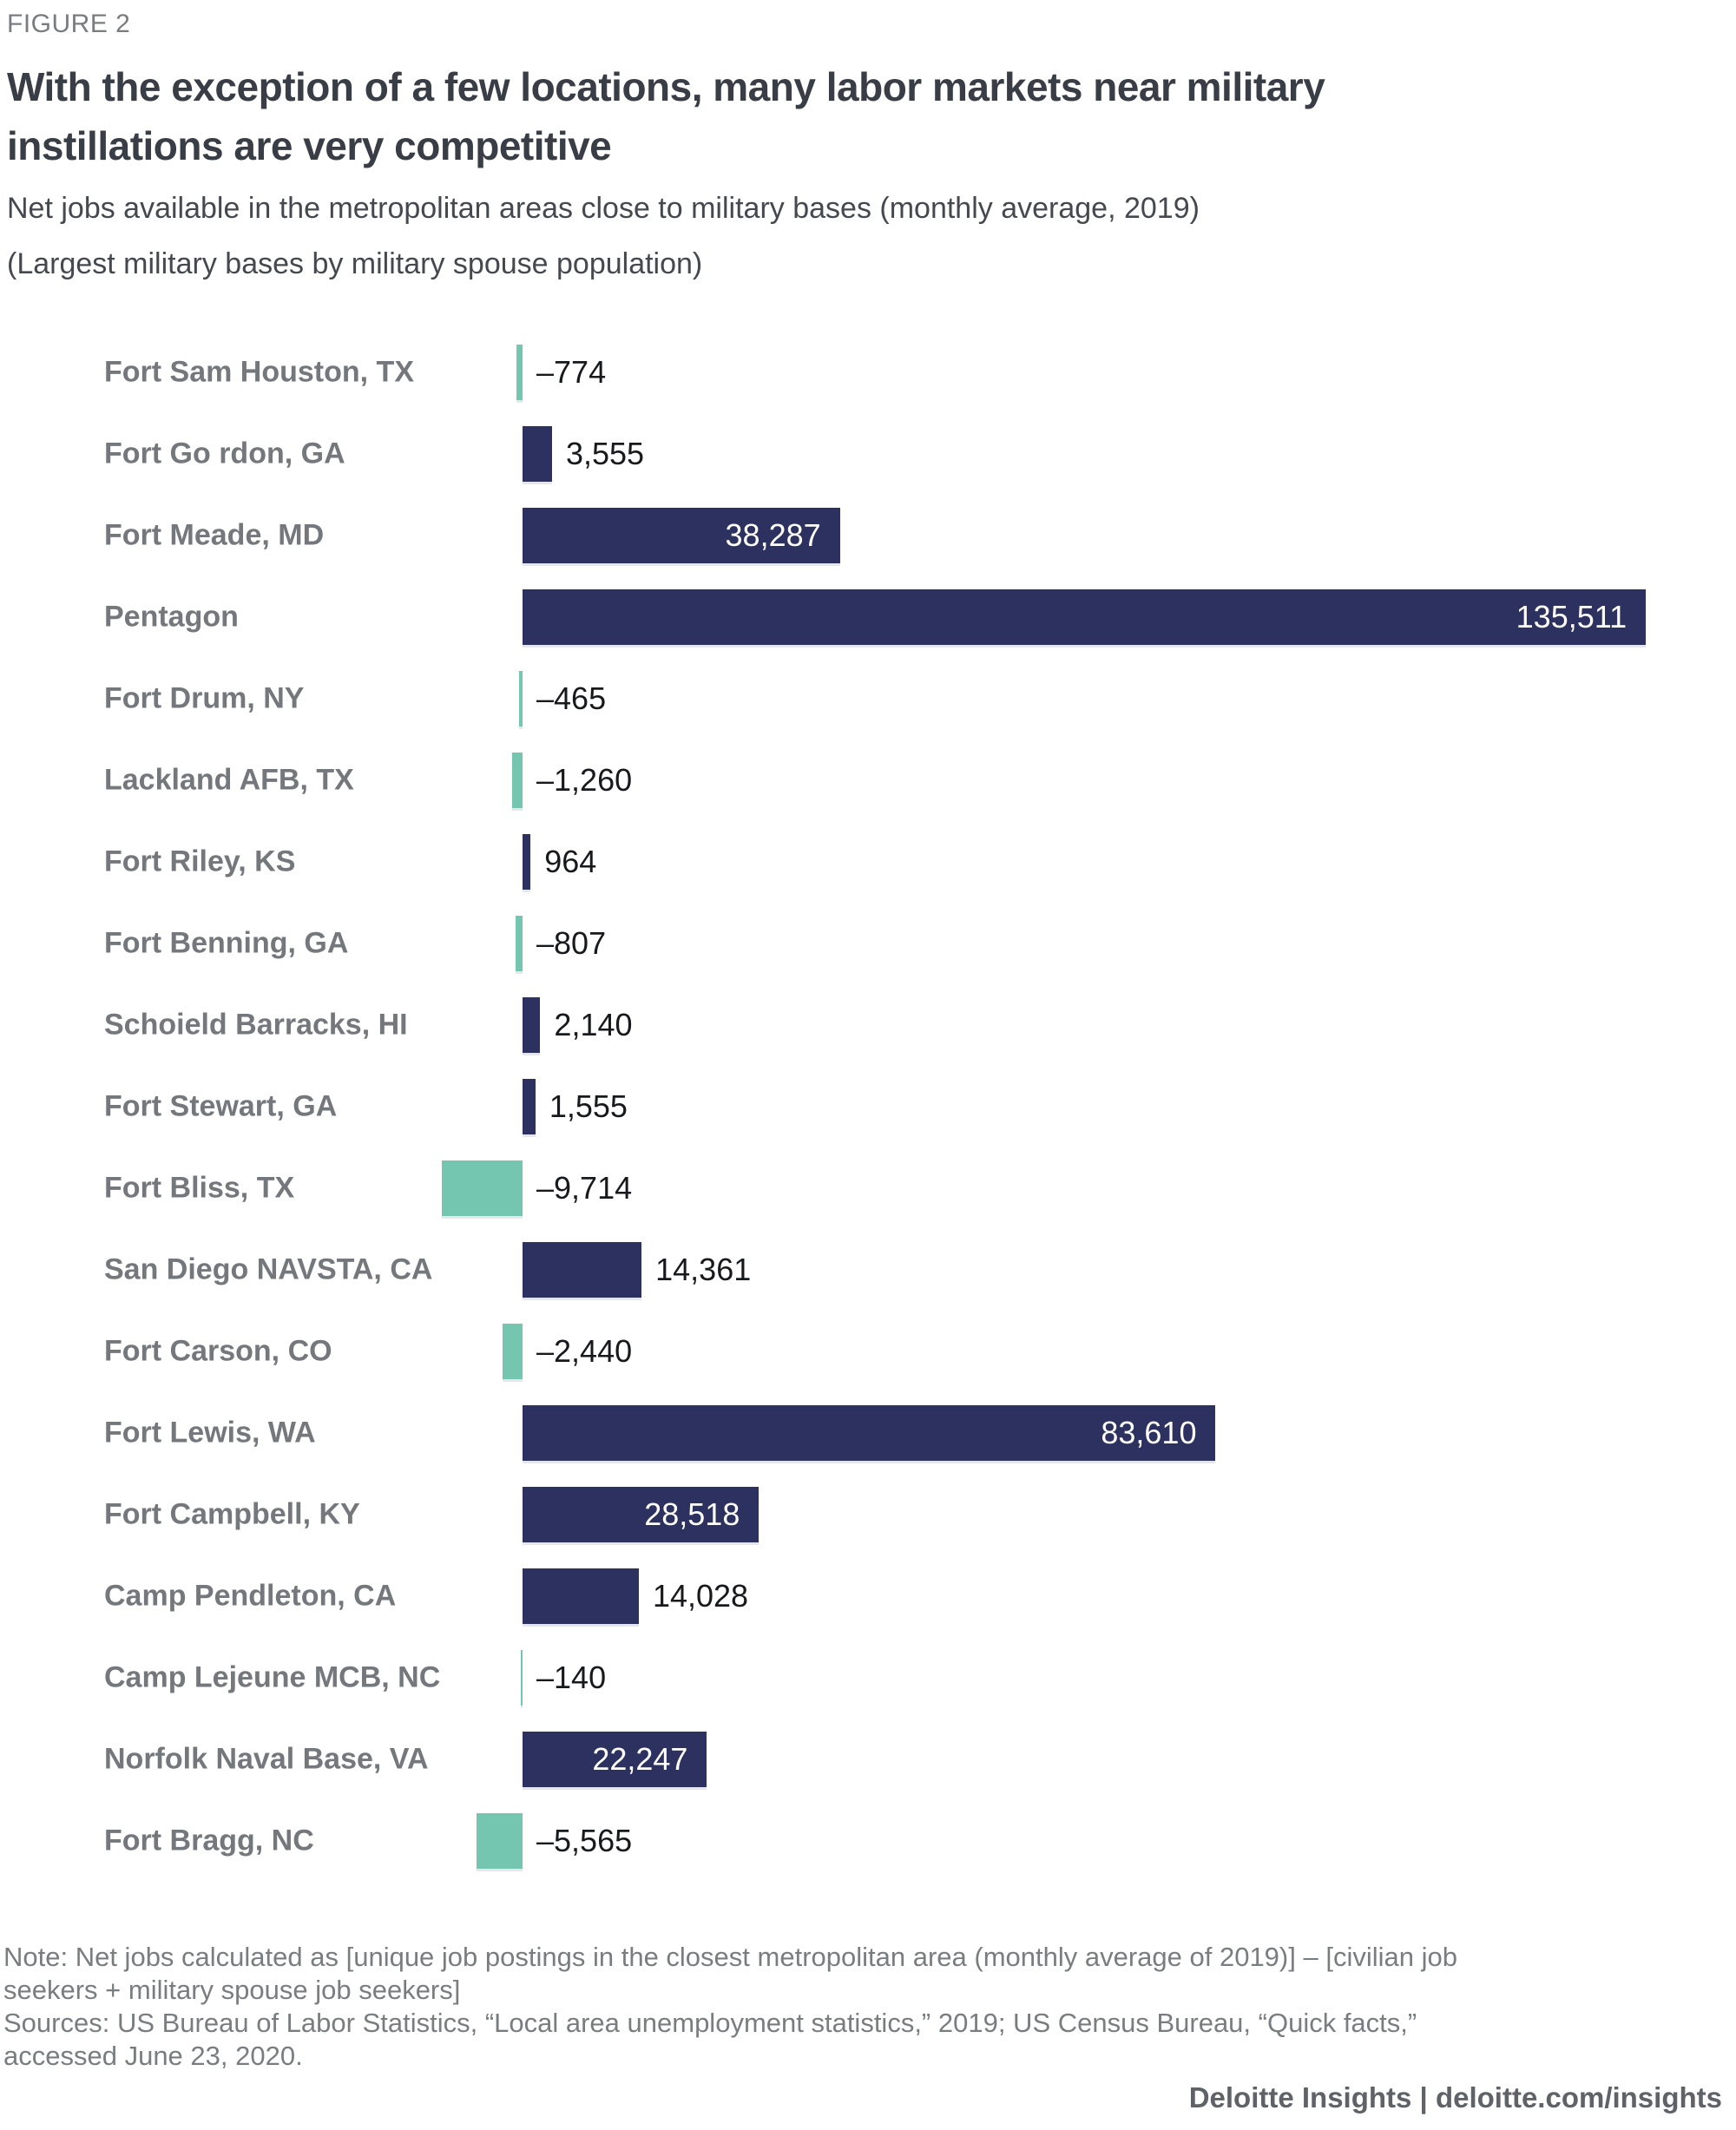 The image size is (1736, 2130). Describe the element at coordinates (868, 1514) in the screenshot. I see `chart-row: Fort Campbell, KY 28,518` at that location.